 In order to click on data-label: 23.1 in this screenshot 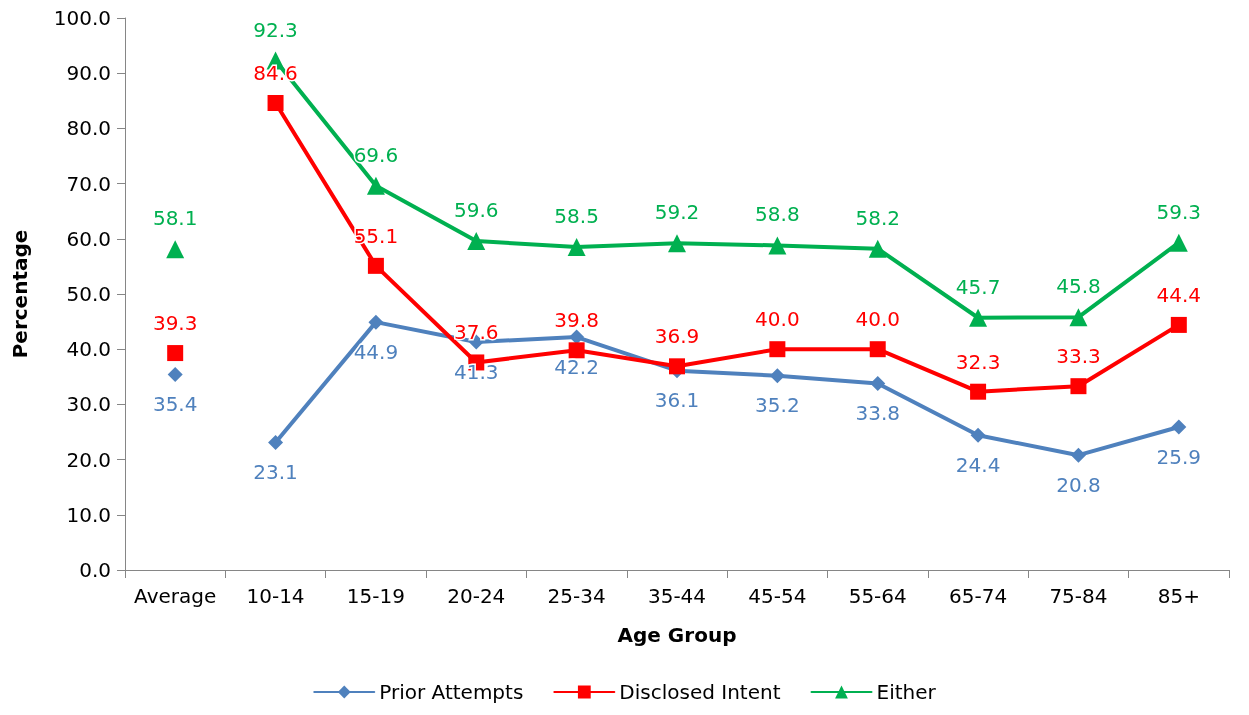, I will do `click(275, 471)`.